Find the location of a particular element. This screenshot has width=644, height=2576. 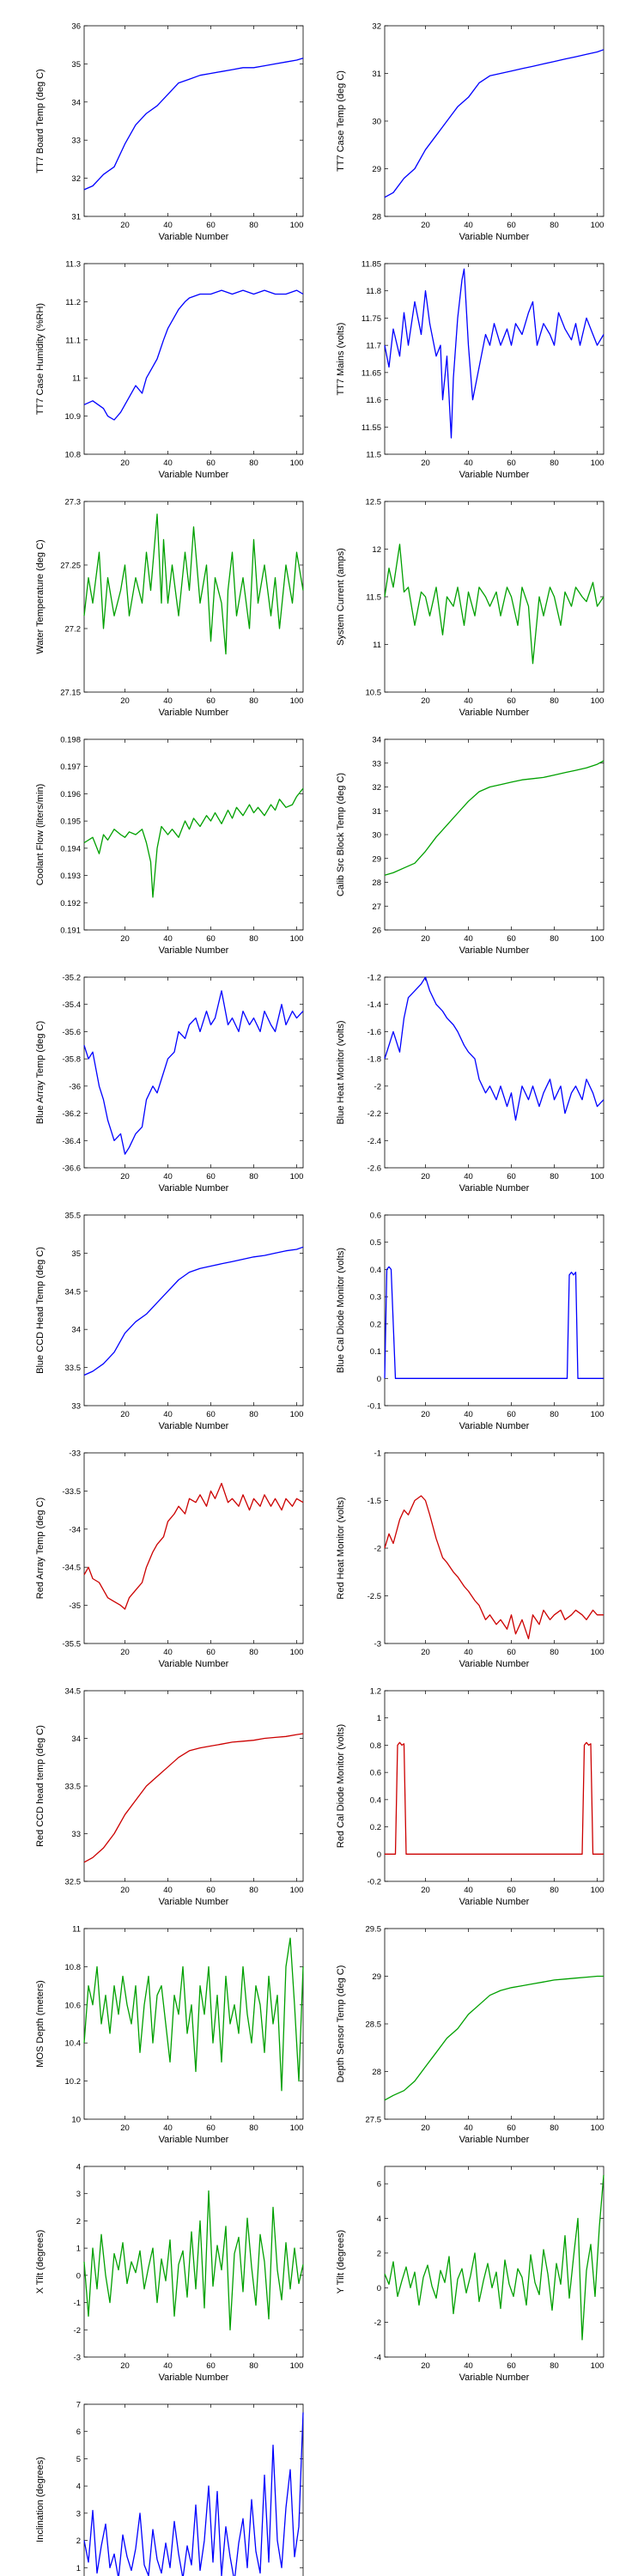

y-tick-label: -2.5 is located at coordinates (375, 1597).